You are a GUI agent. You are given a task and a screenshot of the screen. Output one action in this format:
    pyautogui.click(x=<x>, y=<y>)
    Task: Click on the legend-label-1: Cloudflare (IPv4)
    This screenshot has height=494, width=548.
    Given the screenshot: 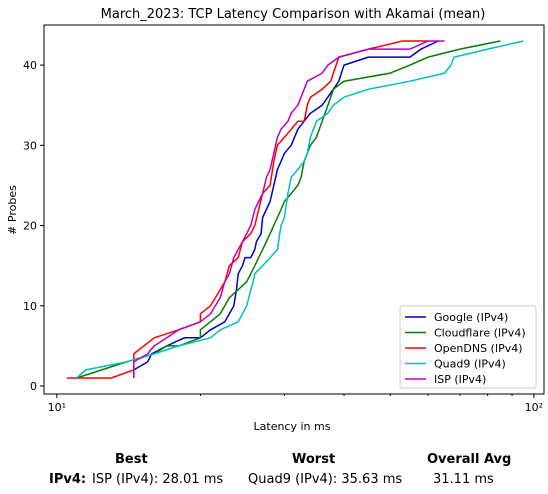 What is the action you would take?
    pyautogui.click(x=480, y=333)
    